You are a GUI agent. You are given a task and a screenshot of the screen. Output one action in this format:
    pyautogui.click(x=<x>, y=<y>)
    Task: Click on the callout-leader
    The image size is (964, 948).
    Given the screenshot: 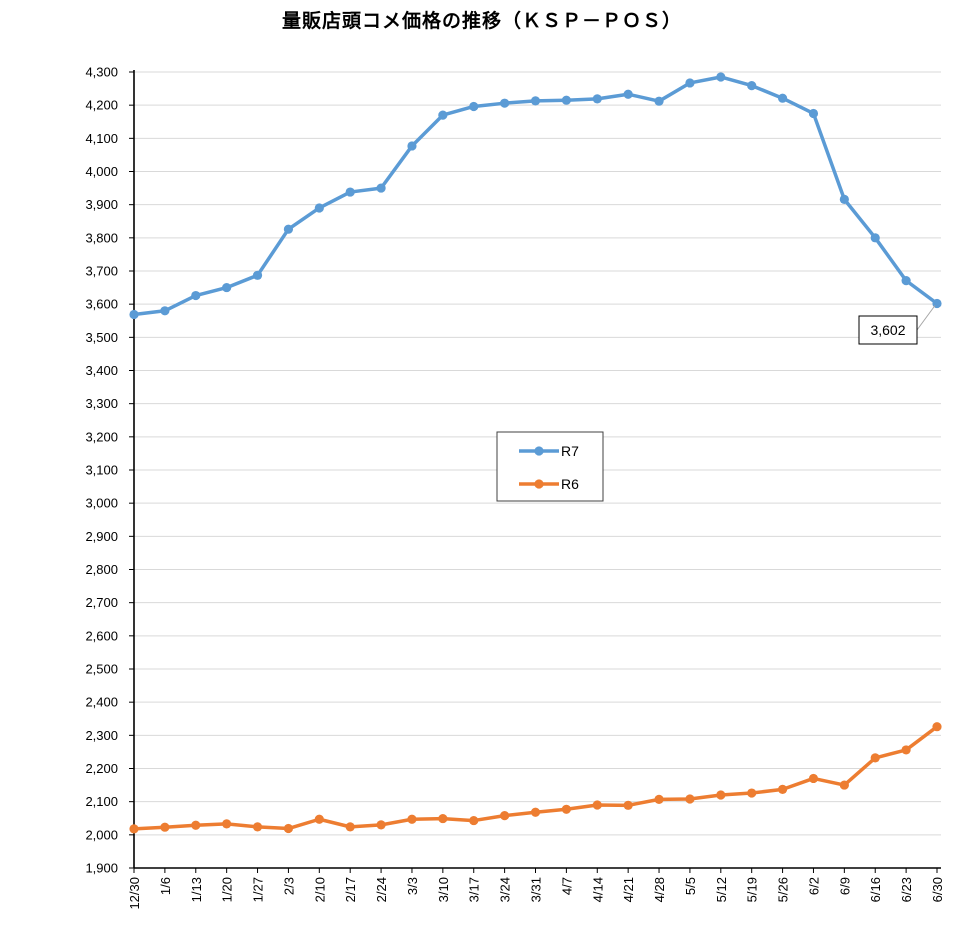 What is the action you would take?
    pyautogui.click(x=926, y=318)
    